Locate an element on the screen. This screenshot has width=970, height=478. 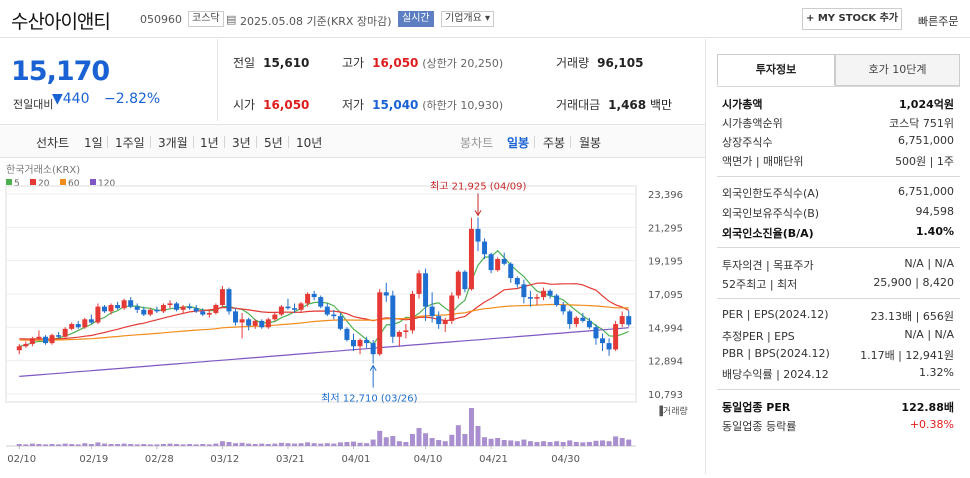
tab-1day: 1일 is located at coordinates (93, 143).